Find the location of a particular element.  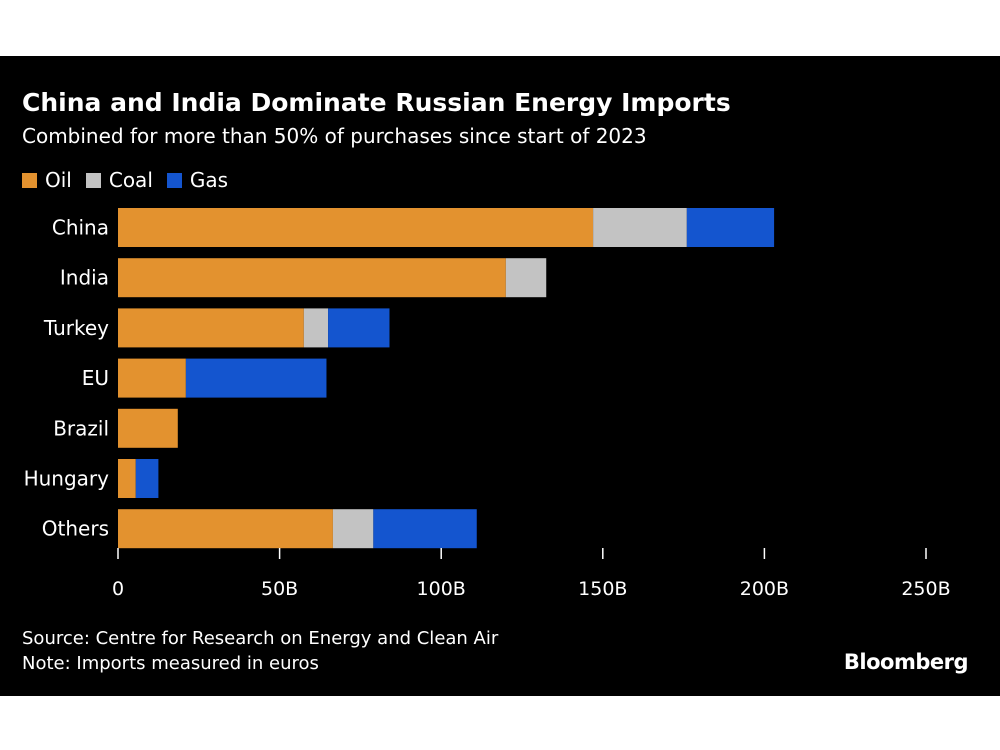

category-label-eu: EU is located at coordinates (95, 378).